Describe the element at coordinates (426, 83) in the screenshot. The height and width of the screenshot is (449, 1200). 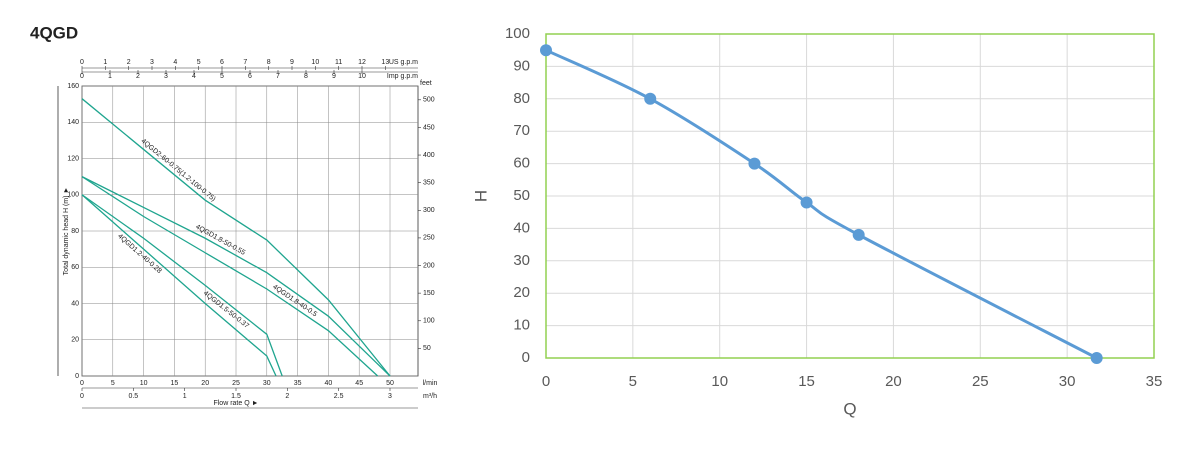
I see `y2-unit: feet` at that location.